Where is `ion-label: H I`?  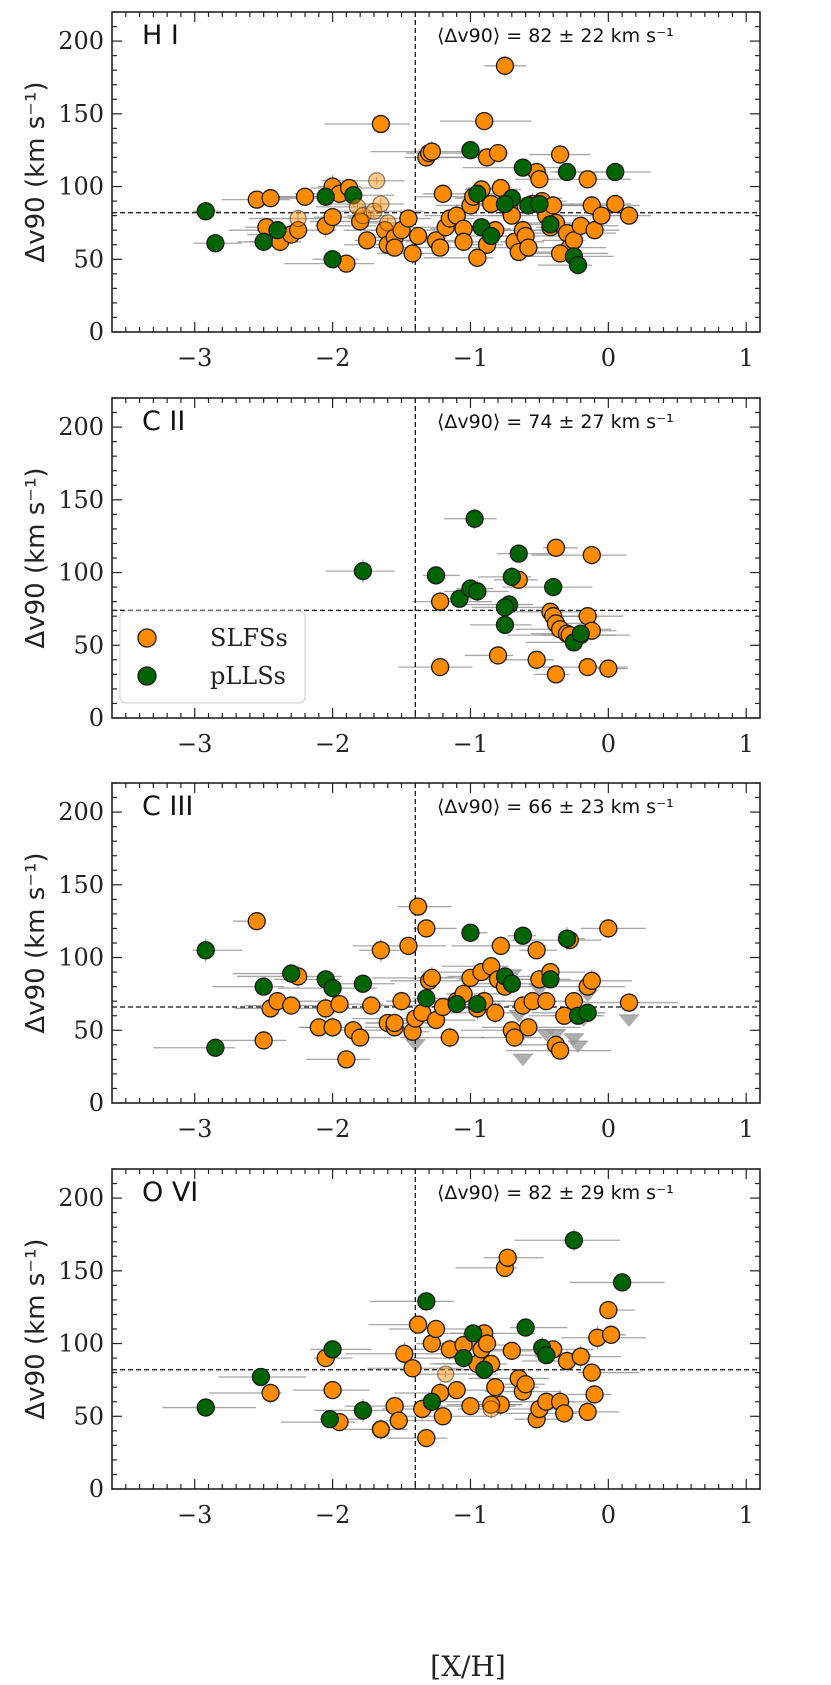 ion-label: H I is located at coordinates (160, 35).